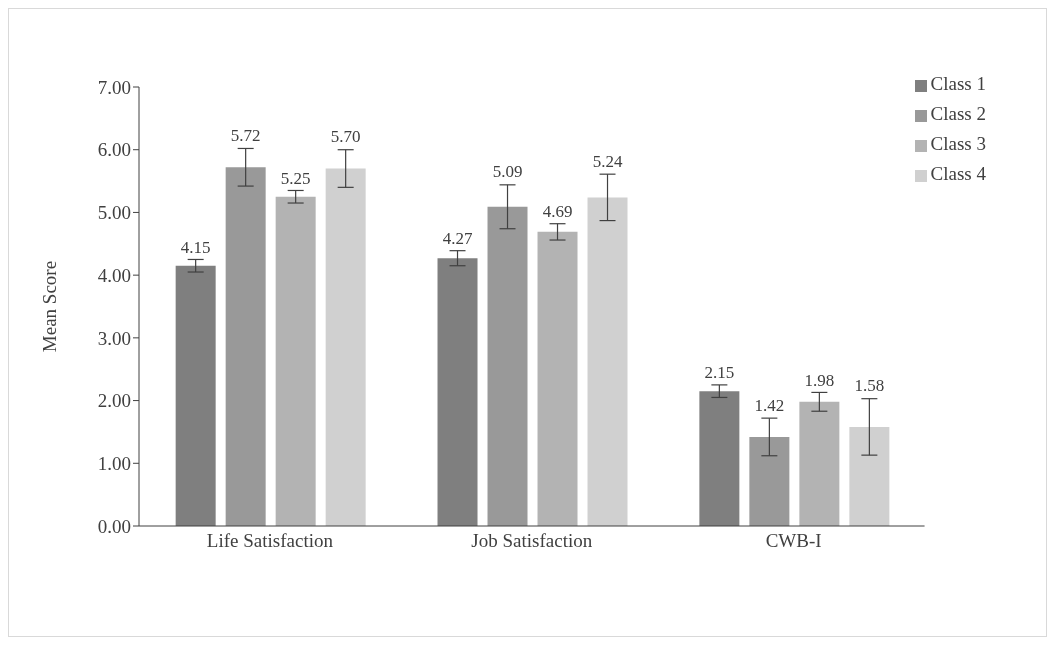  I want to click on data-label: 2.15, so click(719, 373).